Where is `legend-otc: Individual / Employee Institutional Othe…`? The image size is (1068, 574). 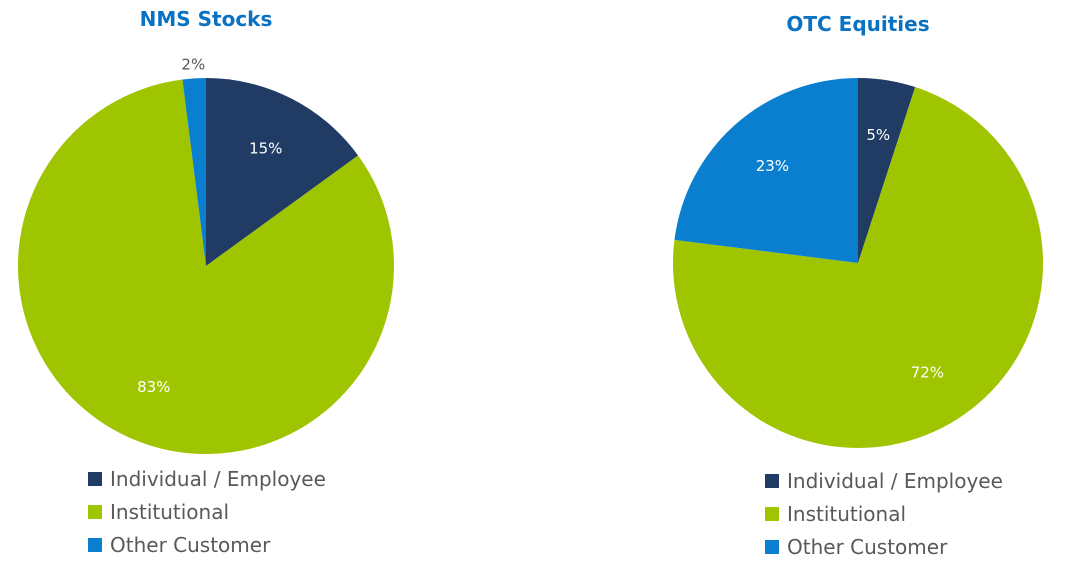
legend-otc: Individual / Employee Institutional Othe… is located at coordinates (884, 513).